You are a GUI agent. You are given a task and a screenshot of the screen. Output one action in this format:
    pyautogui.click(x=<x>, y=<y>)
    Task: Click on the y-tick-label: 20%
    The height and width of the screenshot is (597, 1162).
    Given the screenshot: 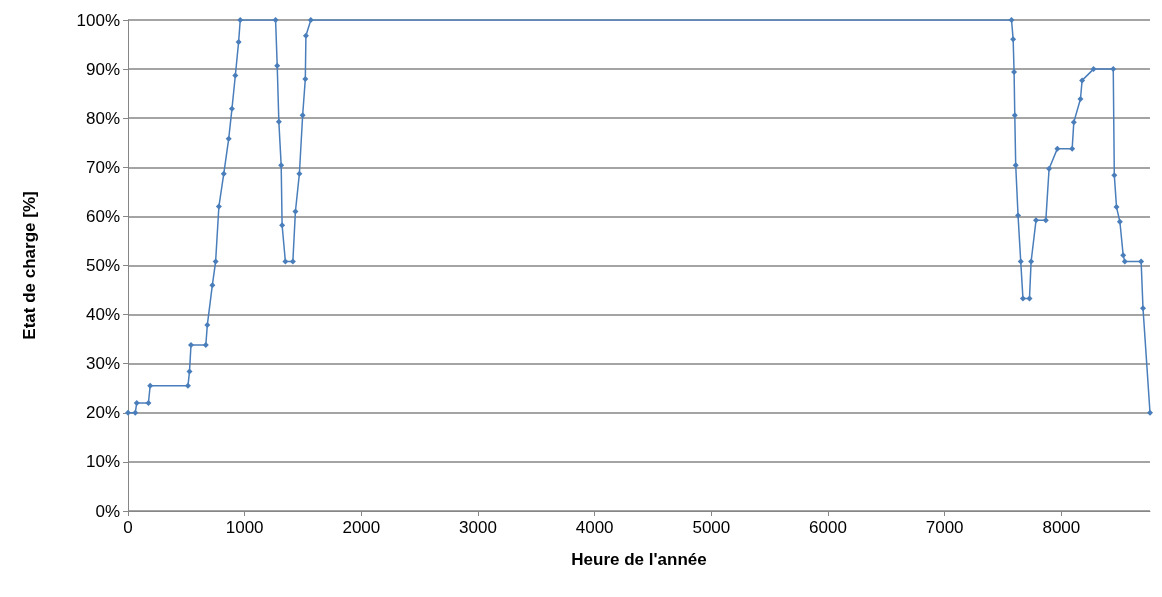 What is the action you would take?
    pyautogui.click(x=102, y=413)
    